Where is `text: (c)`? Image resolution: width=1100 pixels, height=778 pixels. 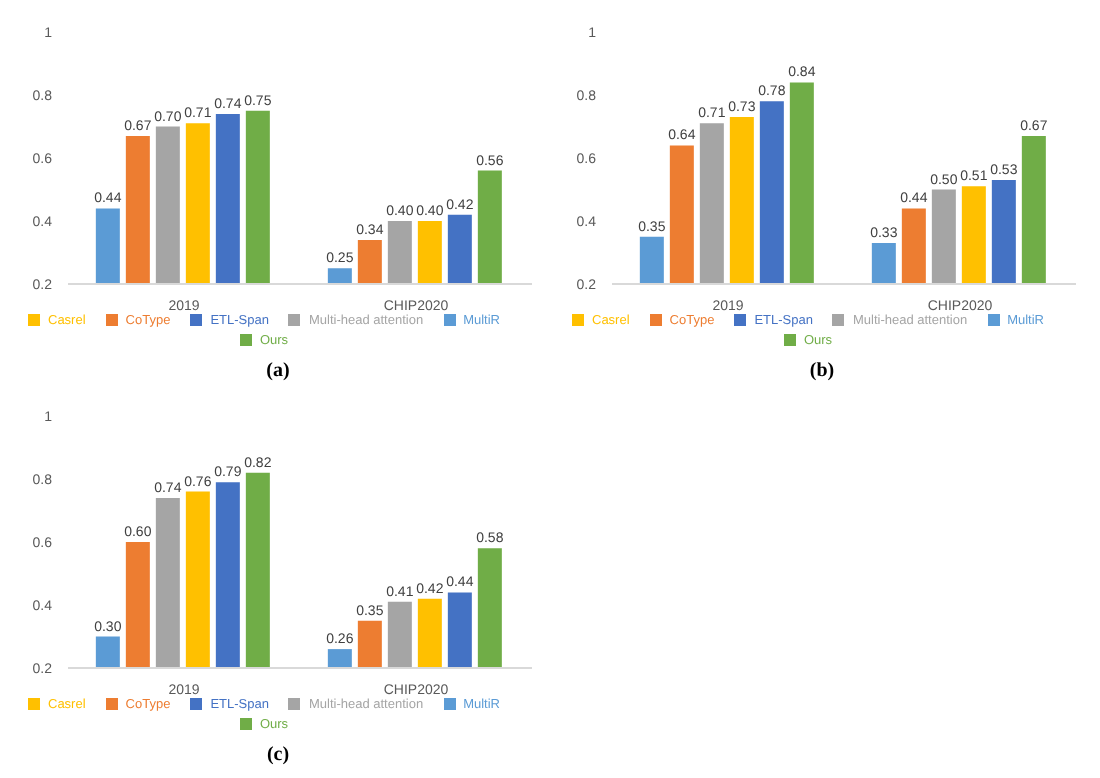
text: (c) is located at coordinates (278, 755).